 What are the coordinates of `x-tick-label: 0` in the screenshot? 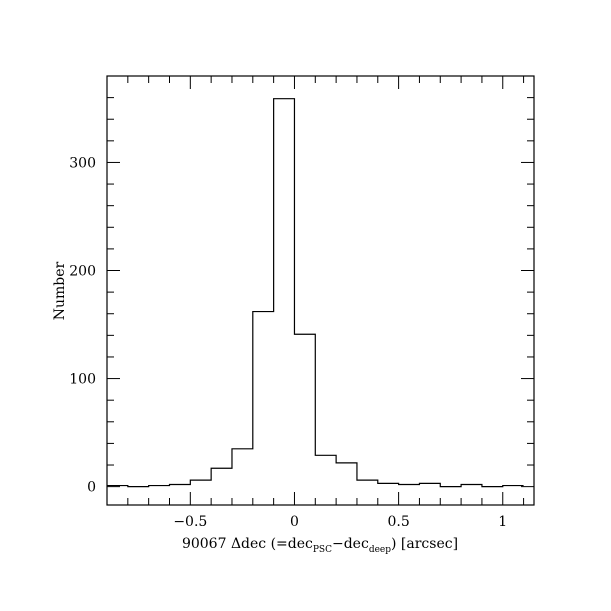 It's located at (294, 522).